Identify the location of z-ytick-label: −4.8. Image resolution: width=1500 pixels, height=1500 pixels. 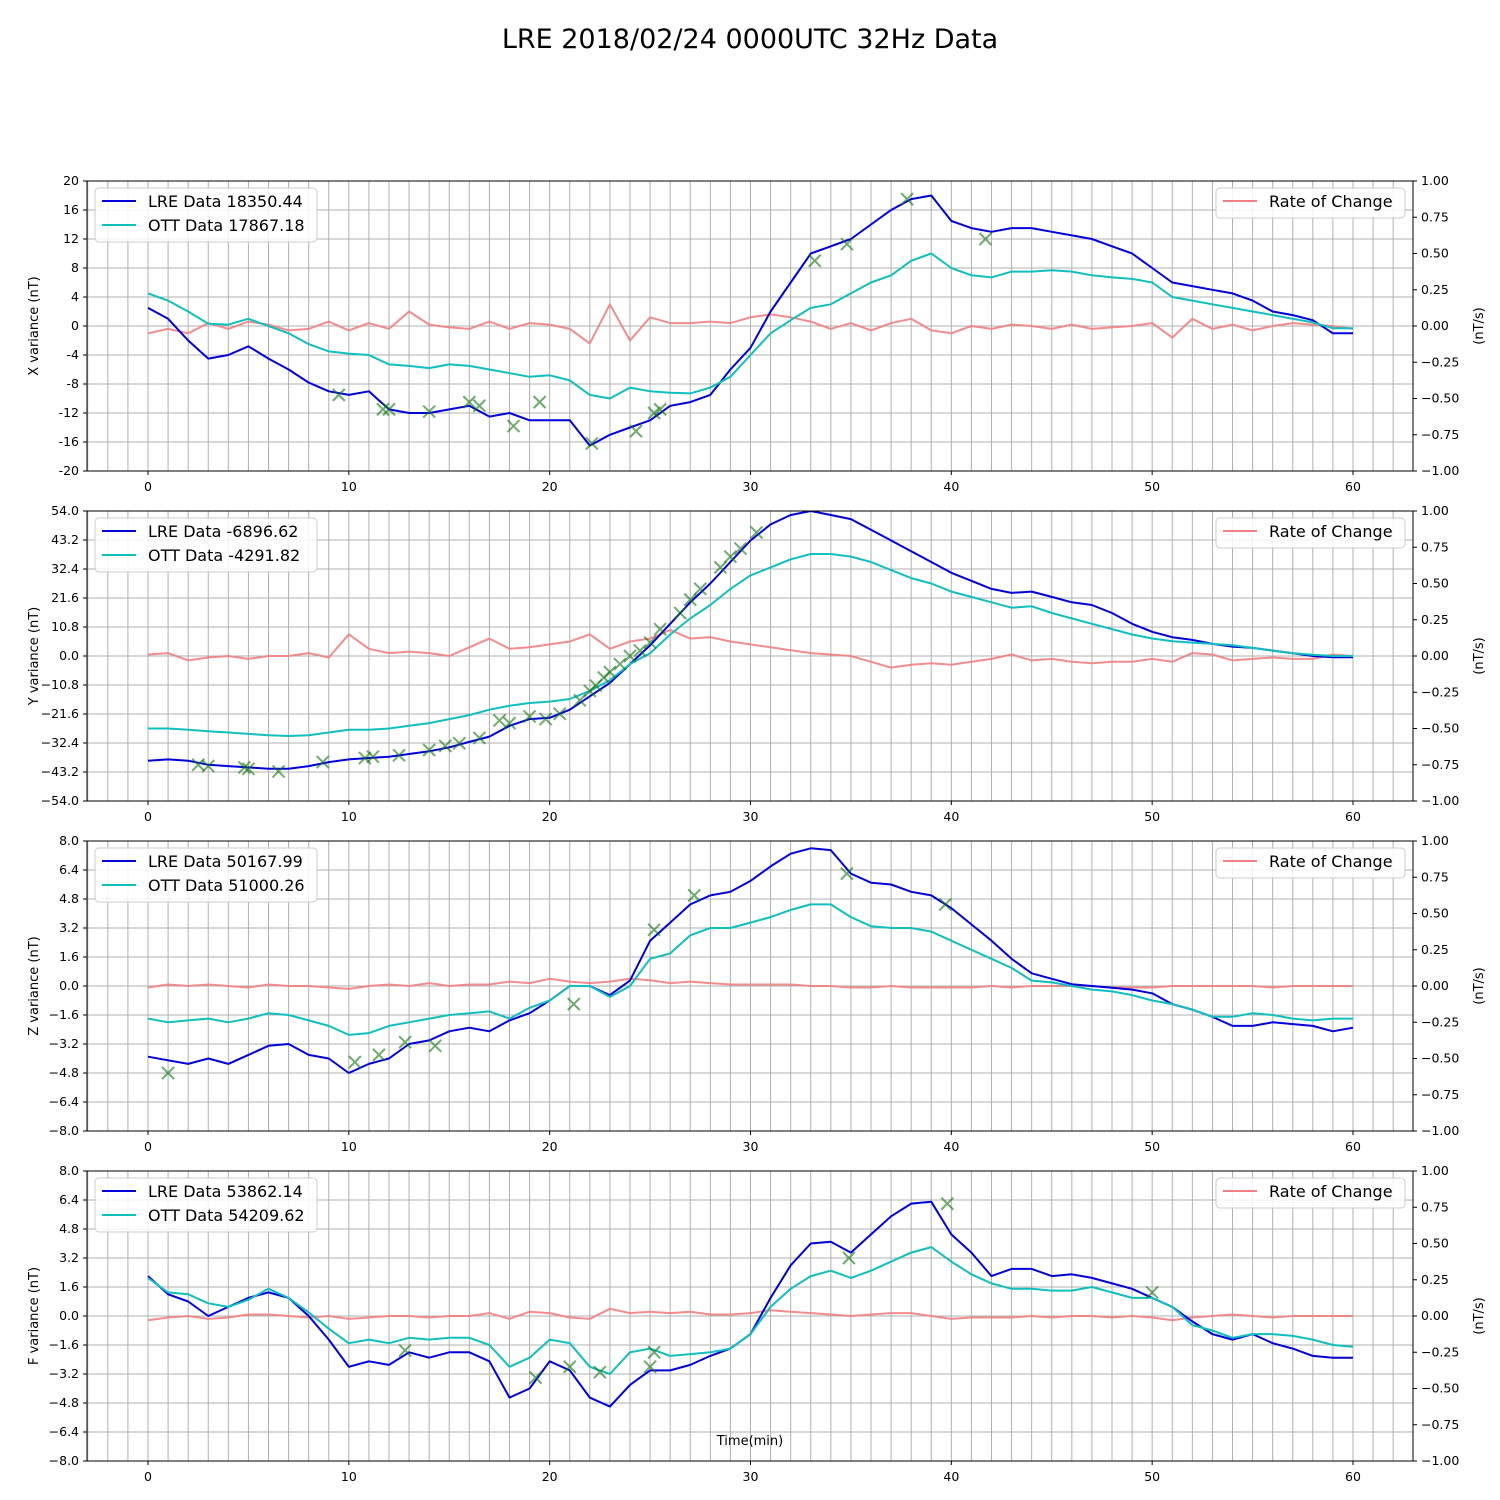
(64, 1072).